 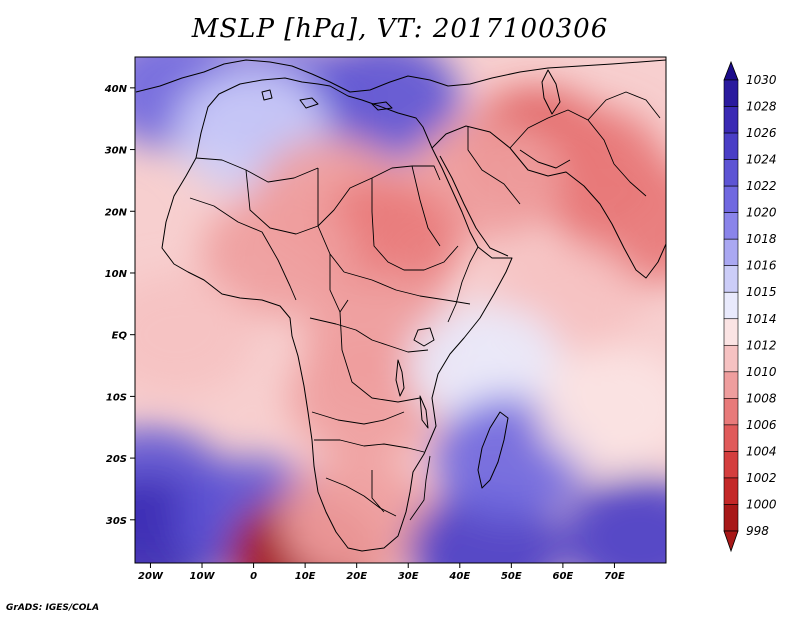 What do you see at coordinates (761, 239) in the screenshot?
I see `colorbar-label: 1018` at bounding box center [761, 239].